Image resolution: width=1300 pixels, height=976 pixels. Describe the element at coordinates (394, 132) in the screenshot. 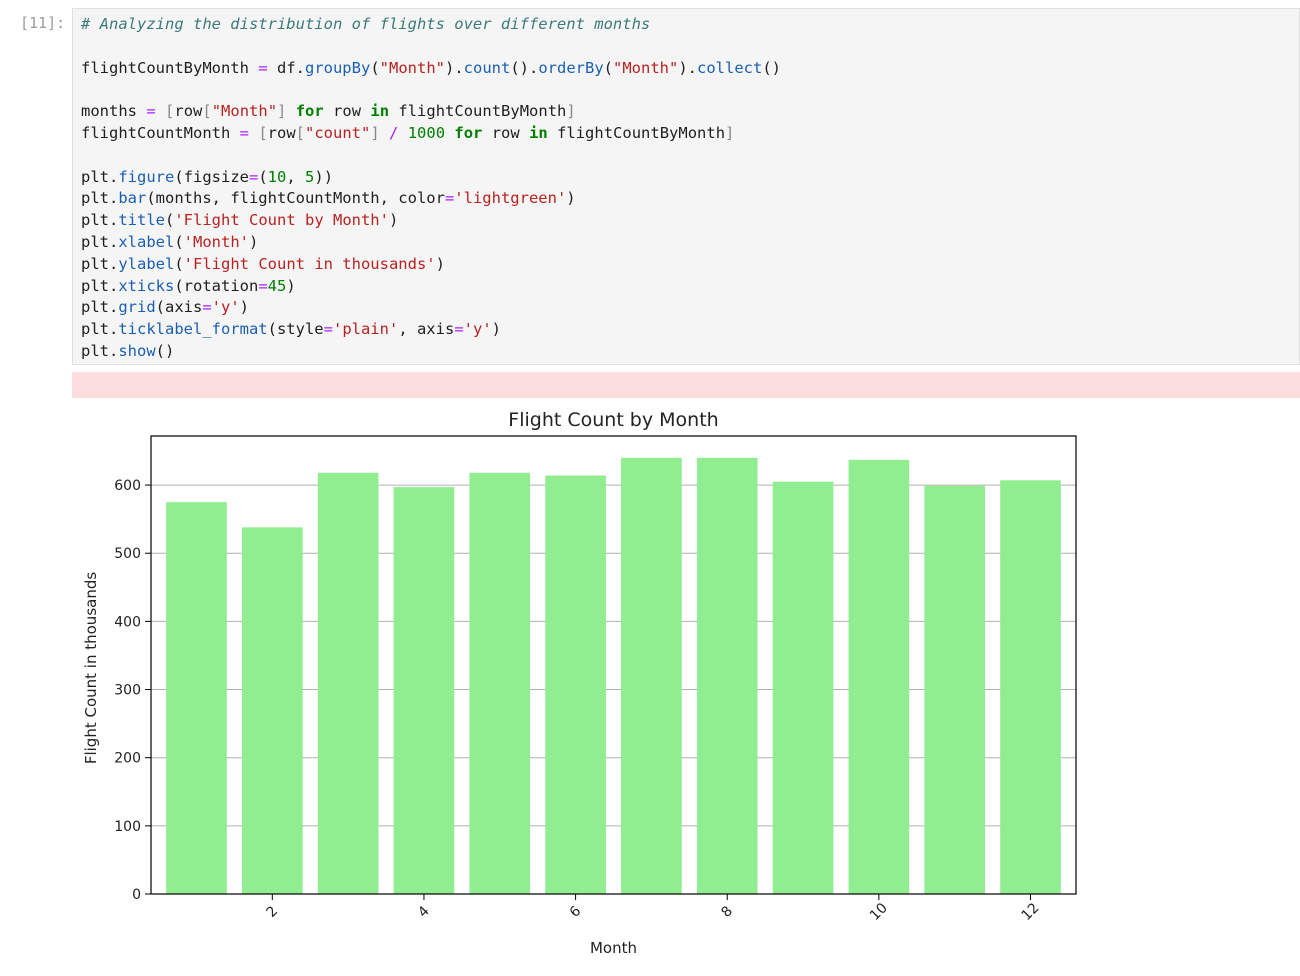

I see `code-token: /` at that location.